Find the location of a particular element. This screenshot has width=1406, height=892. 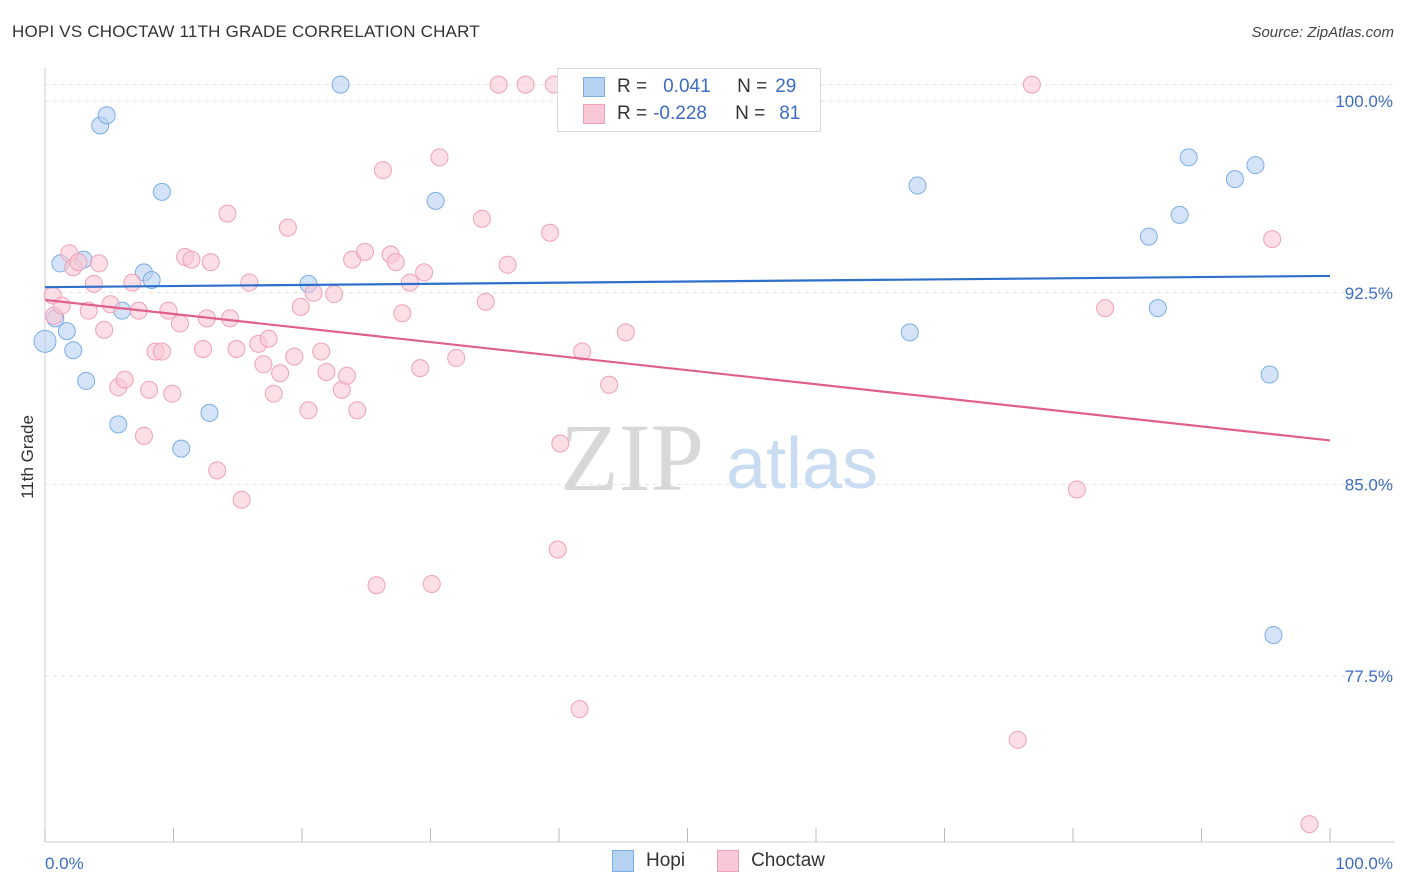

choctaw-n-value: 81 is located at coordinates (790, 113).